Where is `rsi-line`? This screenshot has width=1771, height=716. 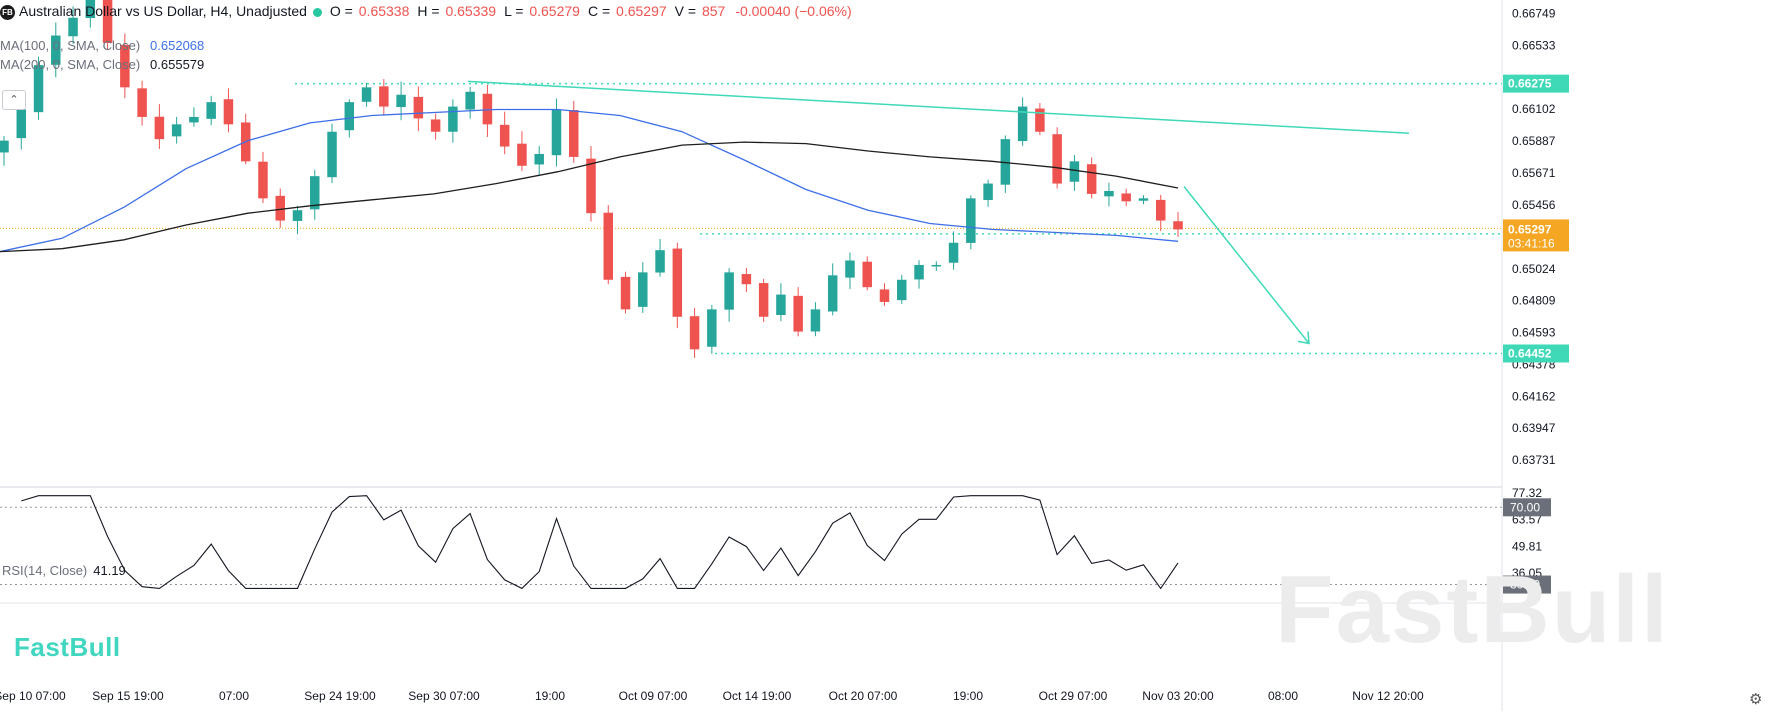 rsi-line is located at coordinates (600, 542).